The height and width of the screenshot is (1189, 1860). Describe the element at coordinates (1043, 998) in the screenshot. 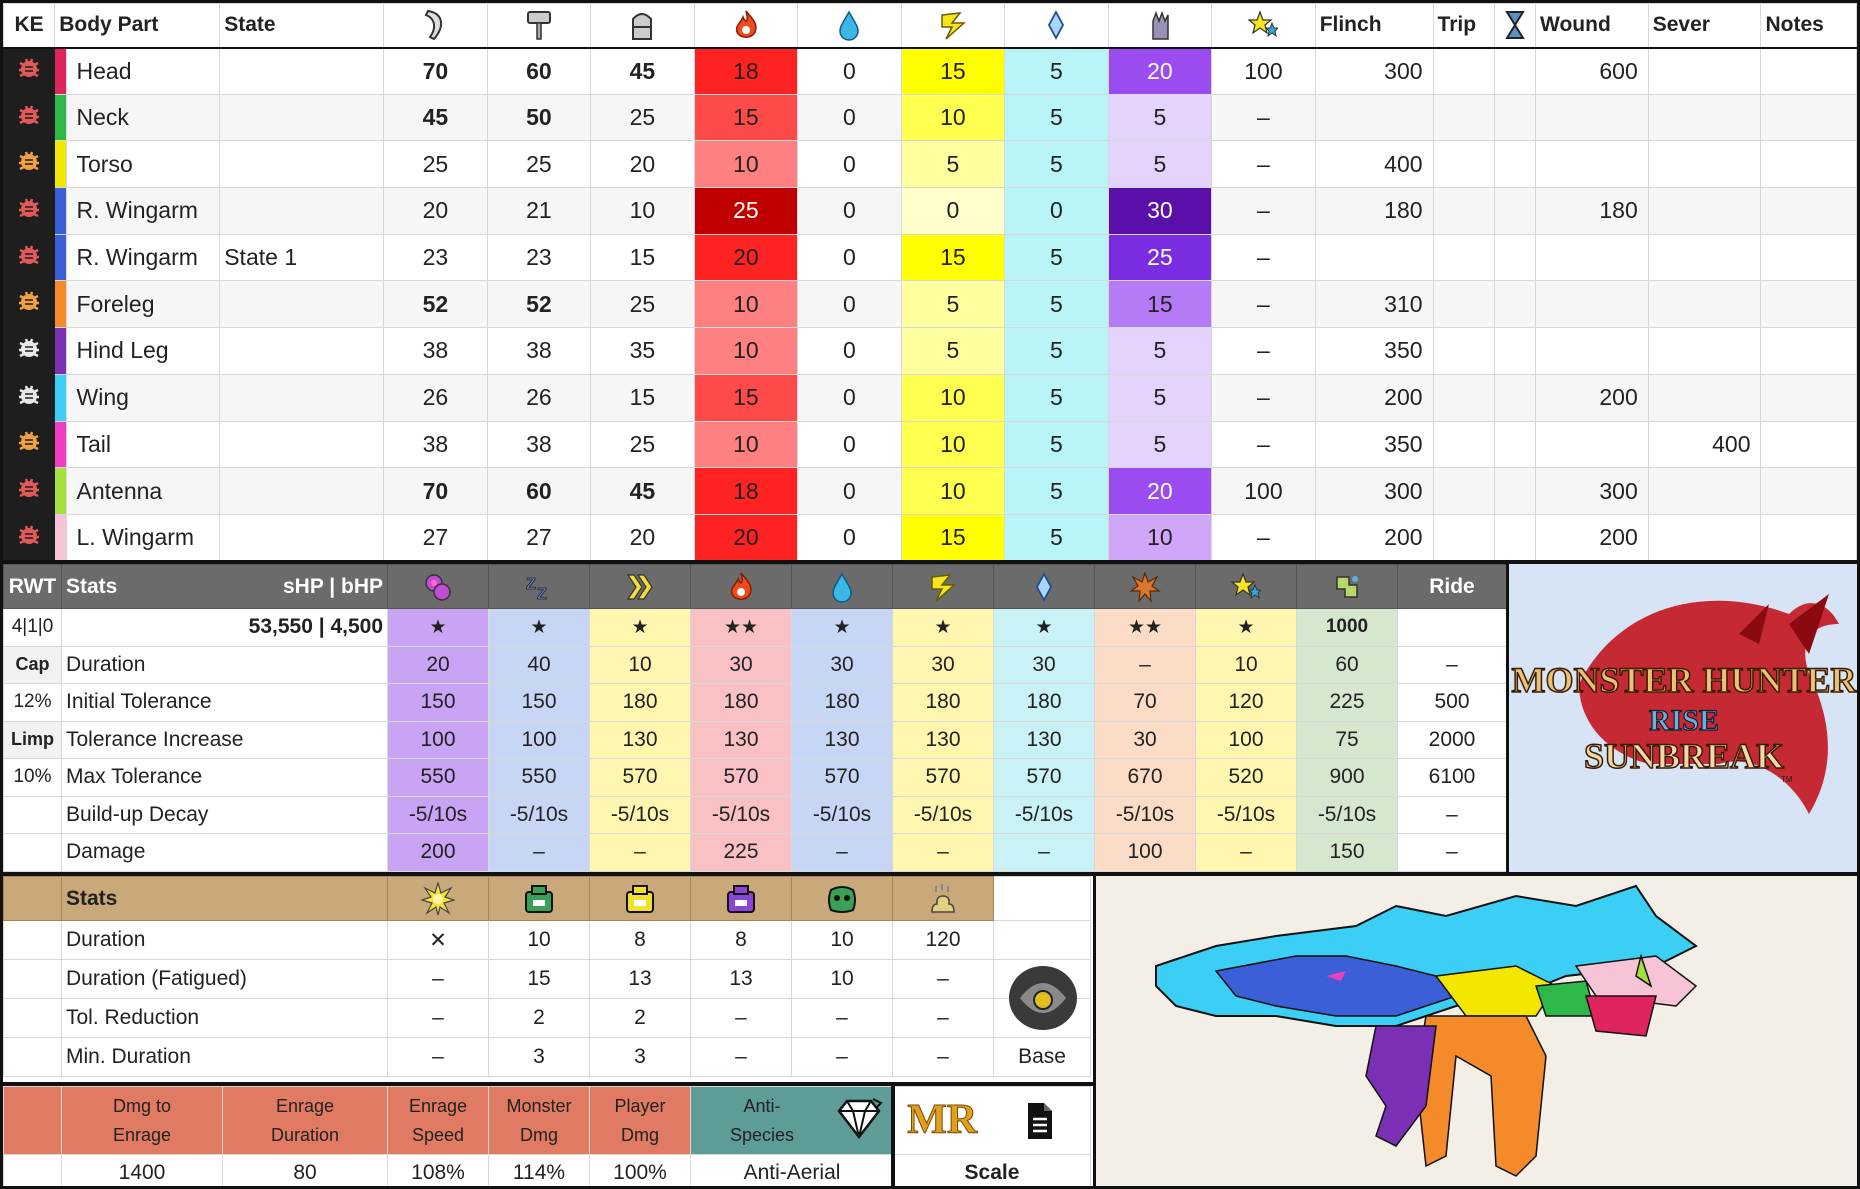

I see `monster-thumbnail` at that location.